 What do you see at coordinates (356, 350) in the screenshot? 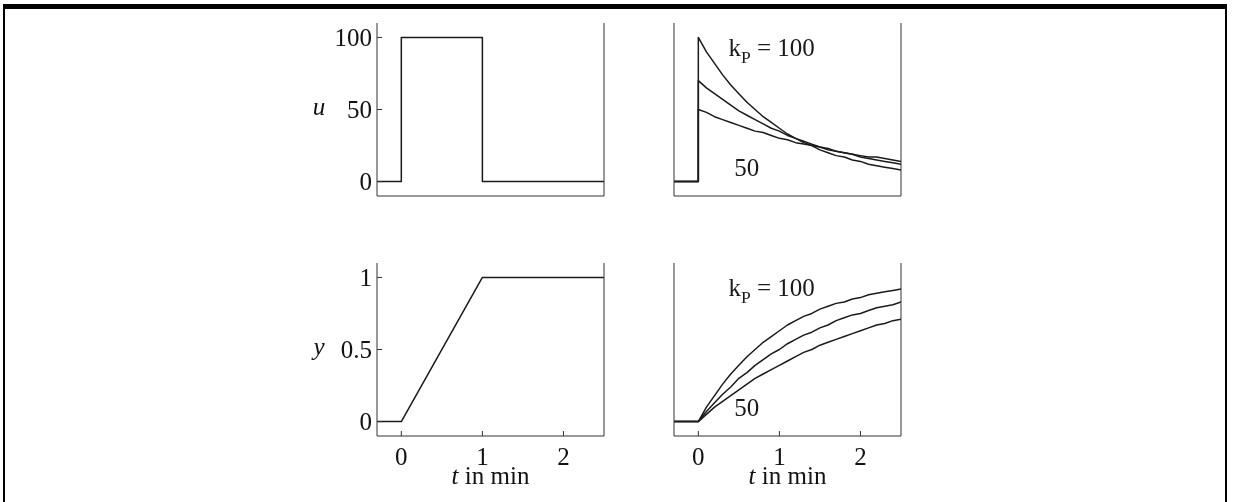
I see `y-tick-label: 0.5` at bounding box center [356, 350].